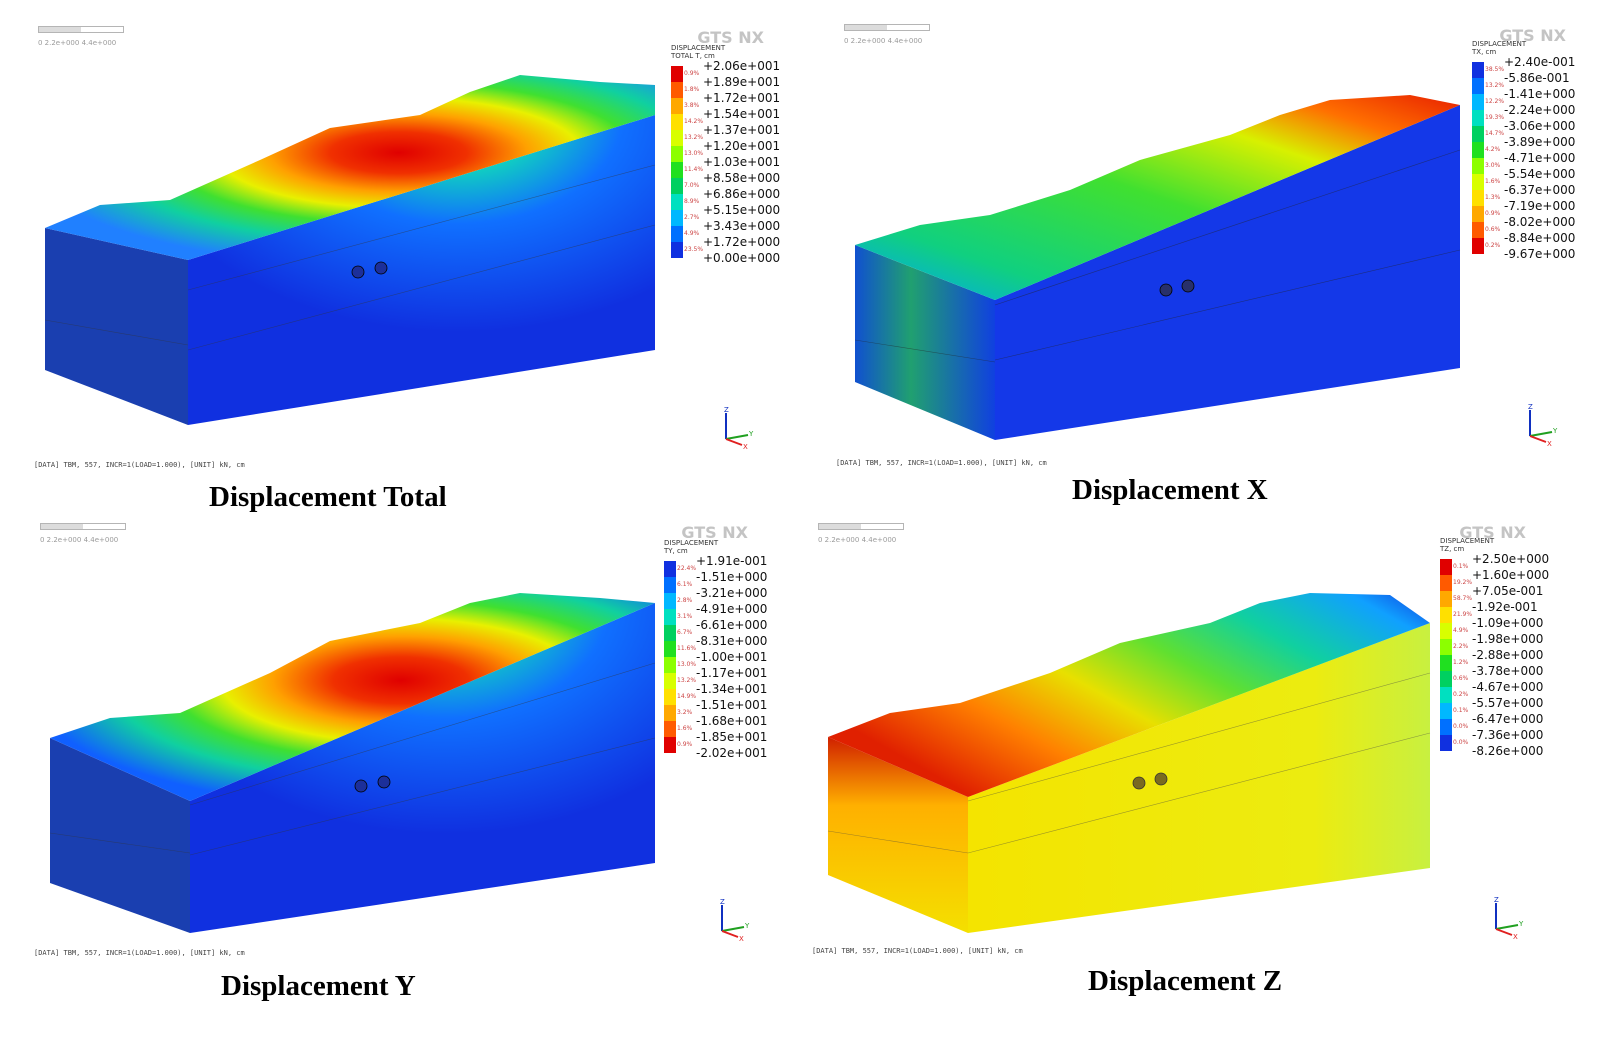  Describe the element at coordinates (1499, 48) in the screenshot. I see `legend-title: DISPLACEMENT TX, cm` at that location.